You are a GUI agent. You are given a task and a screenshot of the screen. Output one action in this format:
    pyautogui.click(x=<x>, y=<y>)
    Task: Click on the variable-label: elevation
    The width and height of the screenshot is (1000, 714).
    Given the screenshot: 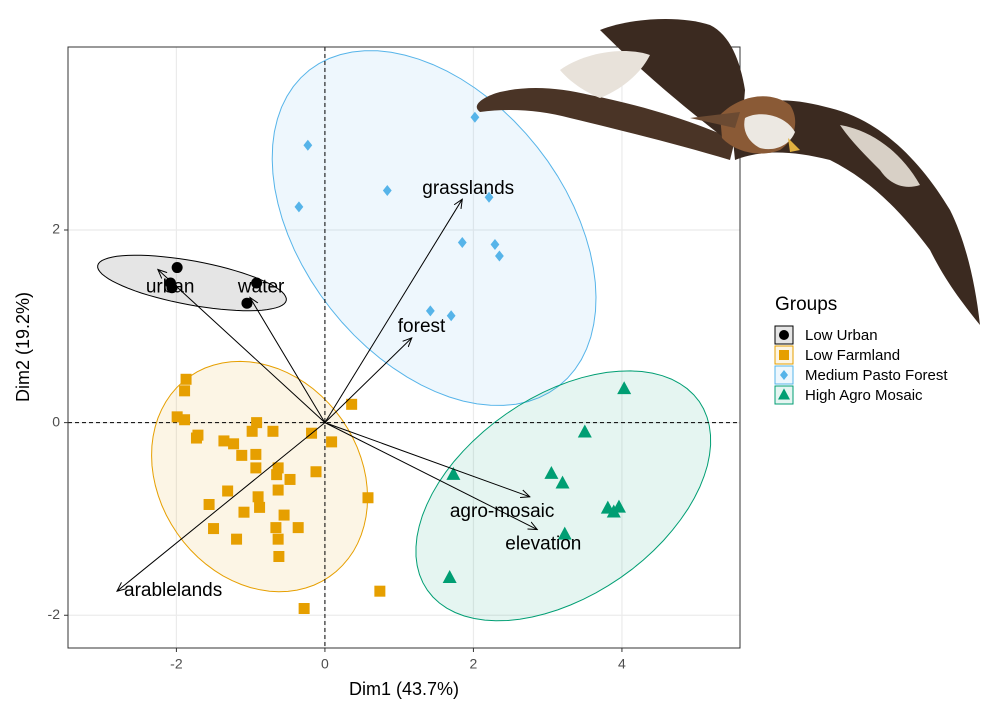 What is the action you would take?
    pyautogui.click(x=543, y=544)
    